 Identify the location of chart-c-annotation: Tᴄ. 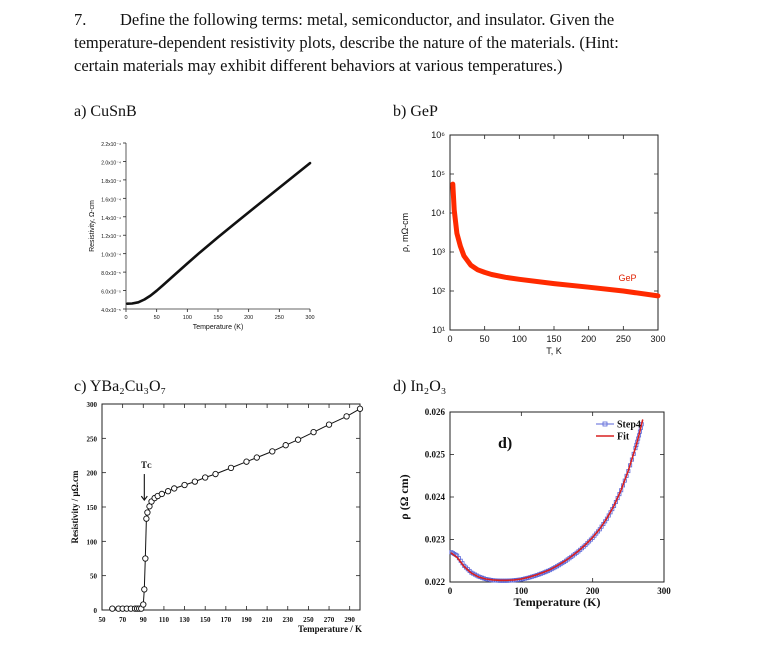
(146, 465).